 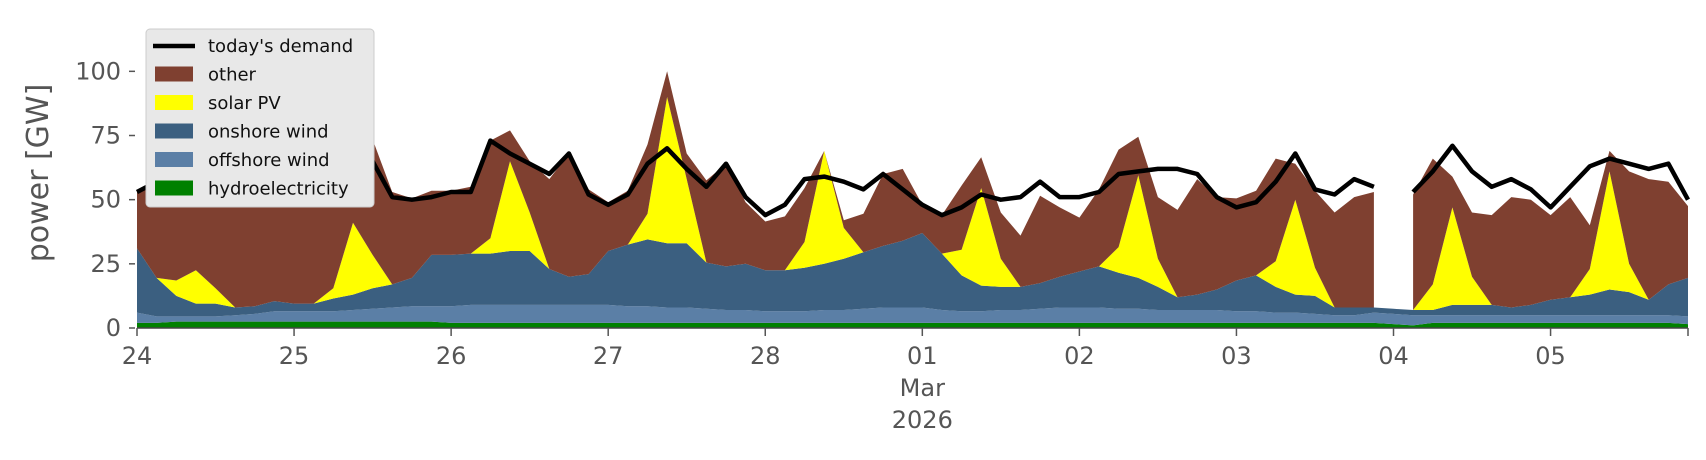 I want to click on y-tick-label: 25, so click(x=105, y=264).